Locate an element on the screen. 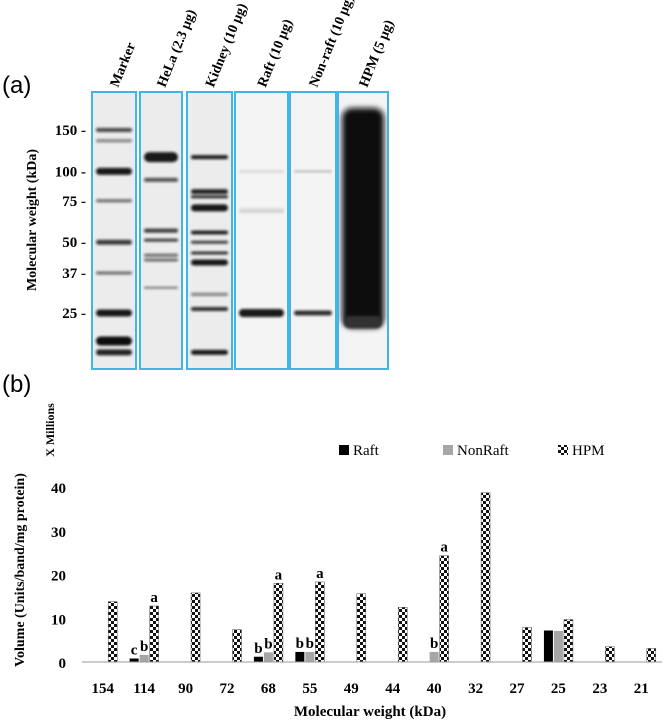 This screenshot has width=667, height=724. x-tick-label: 55 is located at coordinates (309, 689).